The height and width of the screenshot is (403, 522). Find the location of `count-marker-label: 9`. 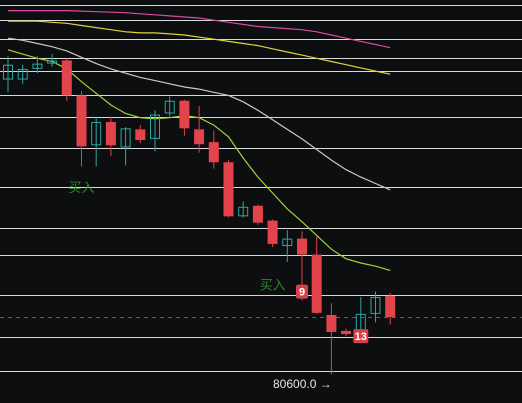

count-marker-label: 9 is located at coordinates (302, 293).